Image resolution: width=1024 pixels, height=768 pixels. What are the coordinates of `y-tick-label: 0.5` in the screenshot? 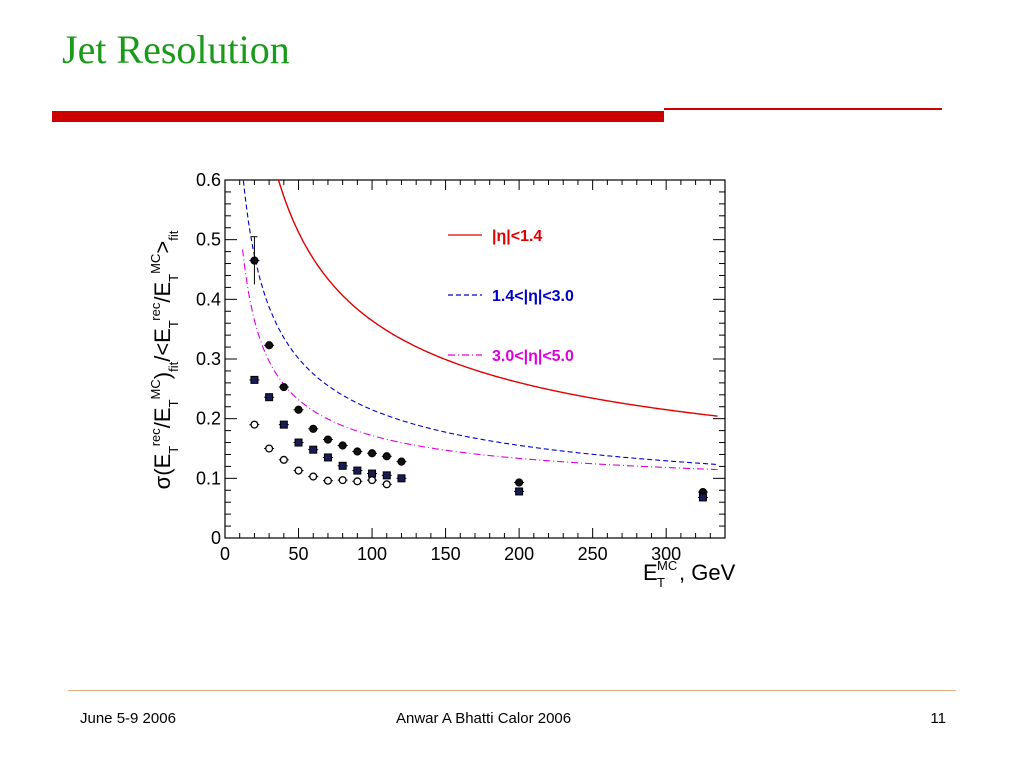 It's located at (208, 240).